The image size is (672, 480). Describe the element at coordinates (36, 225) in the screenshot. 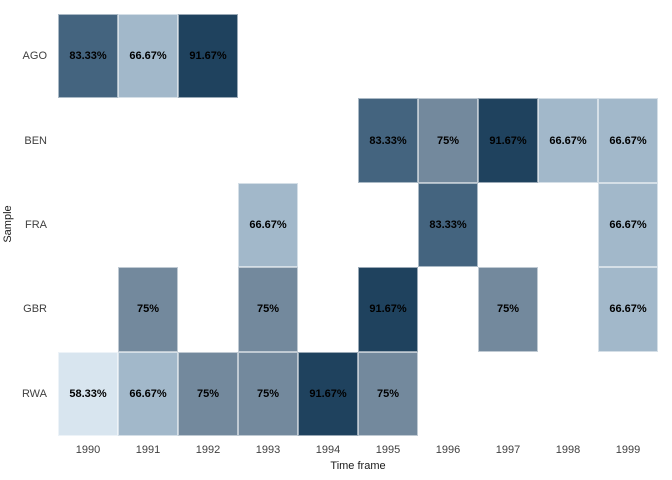

I see `y-tick-label: FRA` at that location.